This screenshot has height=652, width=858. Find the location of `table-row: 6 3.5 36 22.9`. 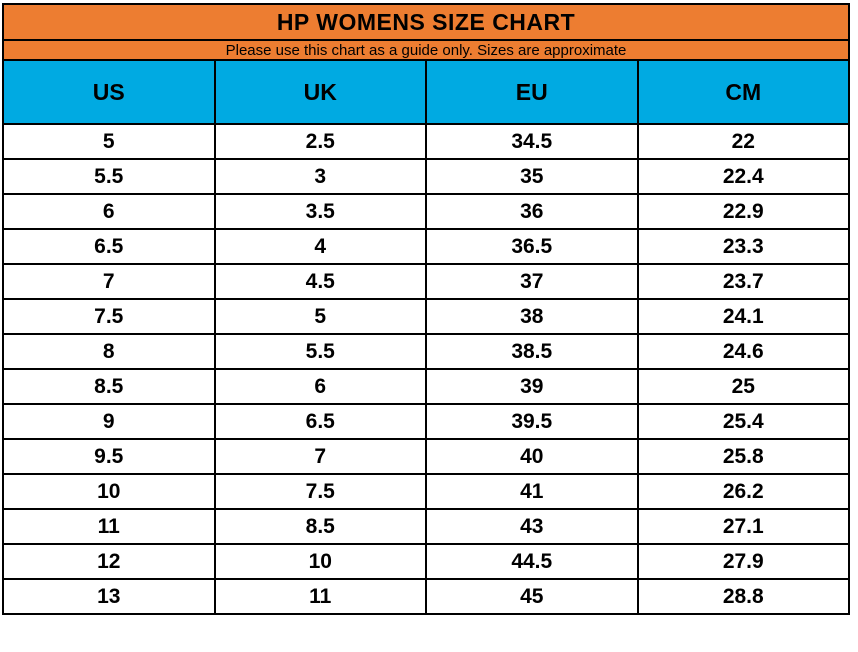

table-row: 6 3.5 36 22.9 is located at coordinates (426, 211).